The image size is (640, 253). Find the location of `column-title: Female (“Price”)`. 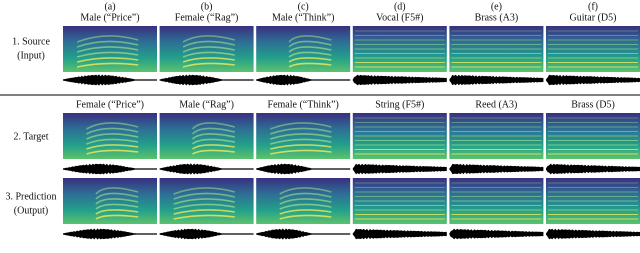

column-title: Female (“Price”) is located at coordinates (110, 104).